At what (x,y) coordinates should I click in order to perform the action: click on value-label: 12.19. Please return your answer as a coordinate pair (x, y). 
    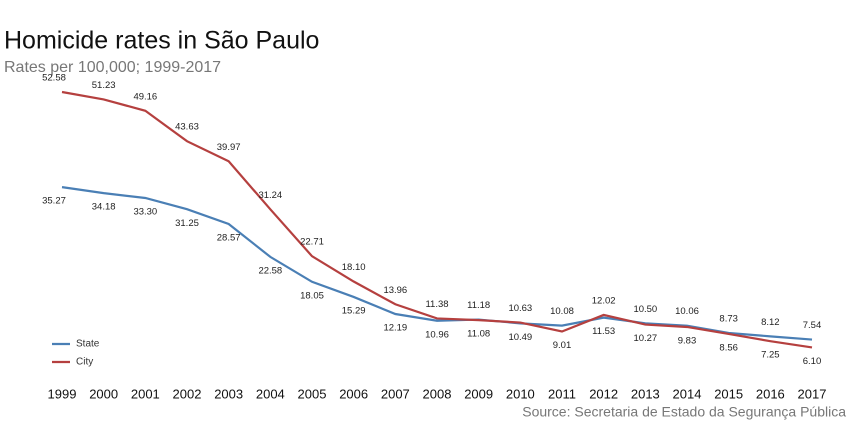
    Looking at the image, I should click on (395, 328).